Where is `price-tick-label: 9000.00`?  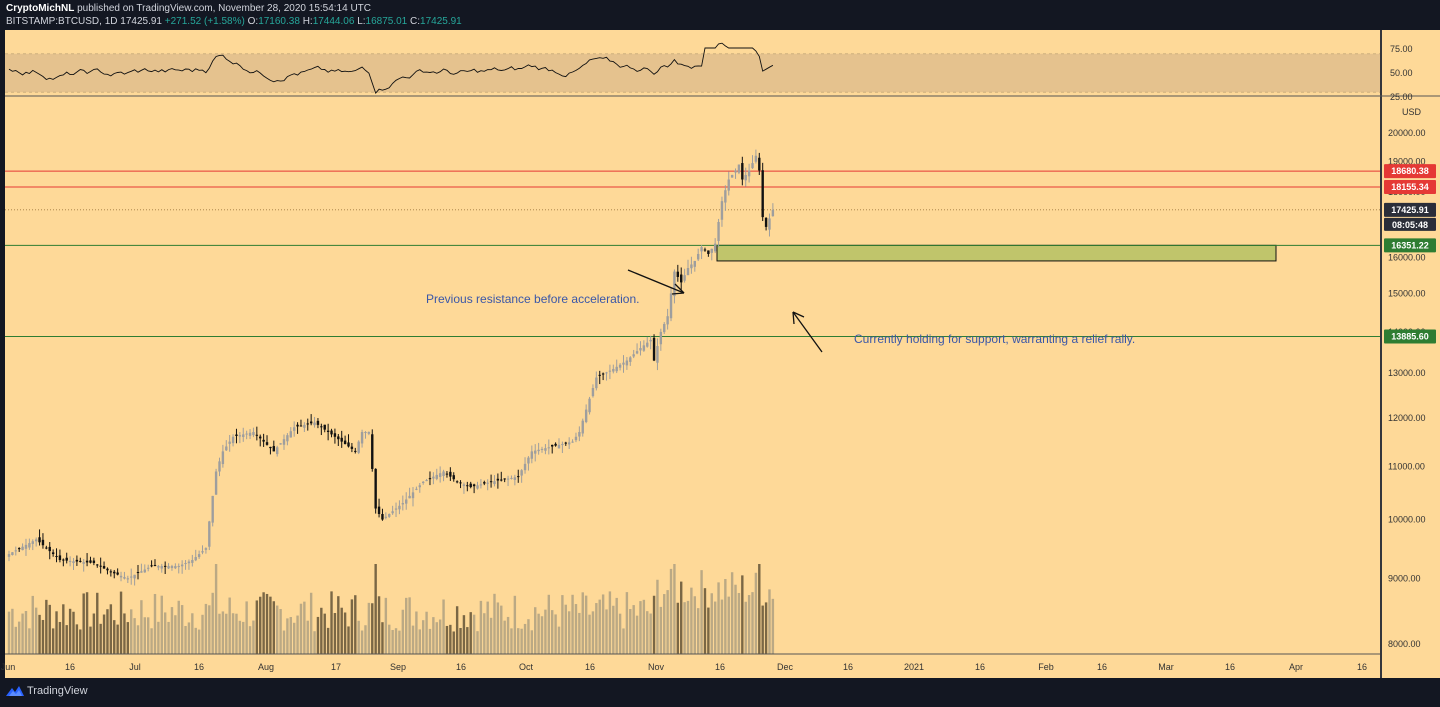 price-tick-label: 9000.00 is located at coordinates (1404, 578).